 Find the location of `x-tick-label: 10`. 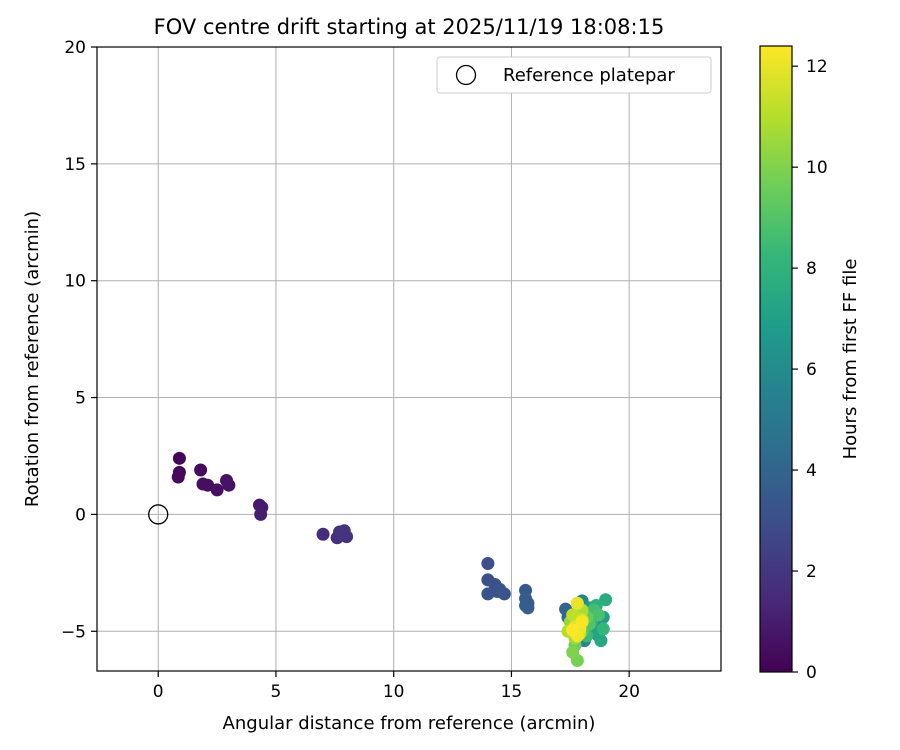

x-tick-label: 10 is located at coordinates (394, 692).